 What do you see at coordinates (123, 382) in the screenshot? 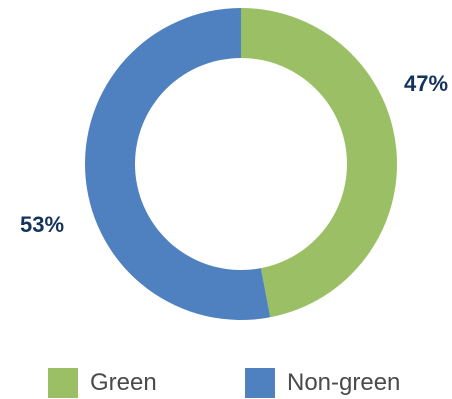
I see `legend-label-green: Green` at bounding box center [123, 382].